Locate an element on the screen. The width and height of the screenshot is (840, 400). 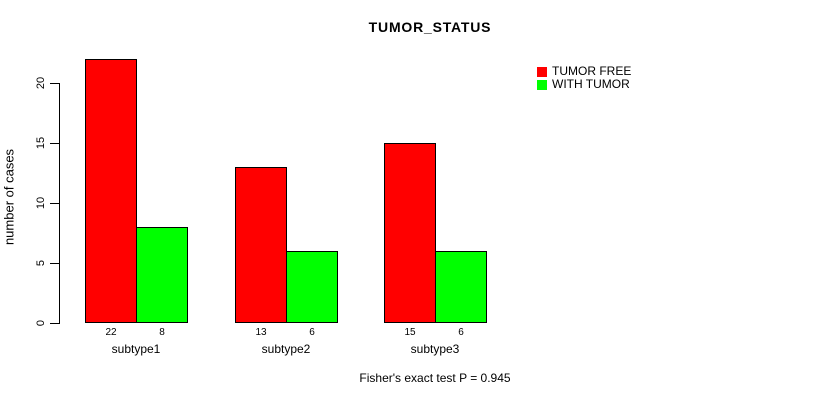
bar-count-with-tumor-subtype1: 8 is located at coordinates (162, 332).